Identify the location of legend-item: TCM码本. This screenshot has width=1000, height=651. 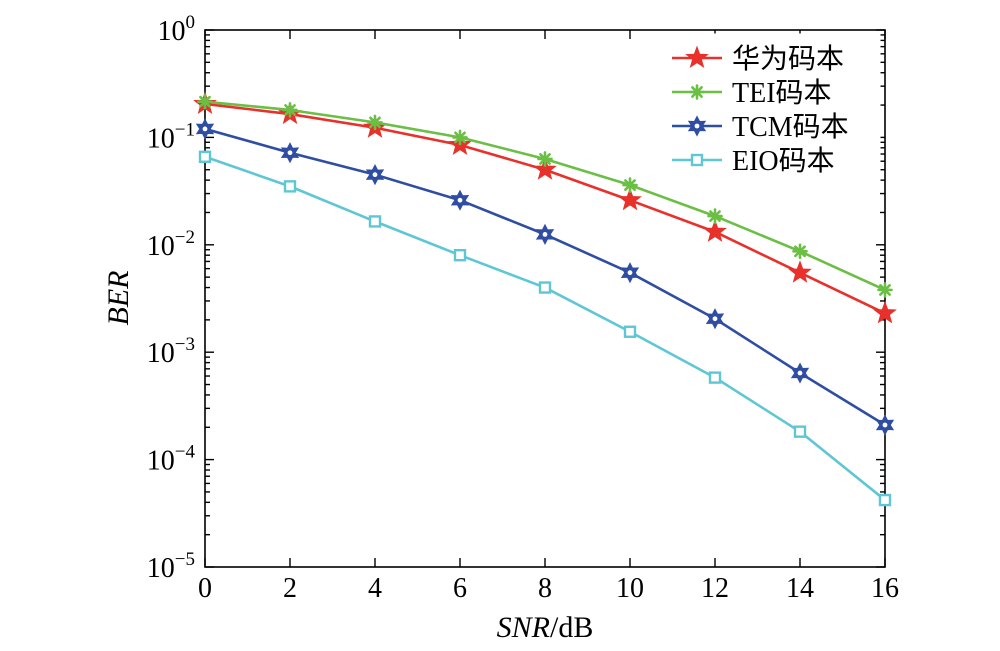
(760, 127).